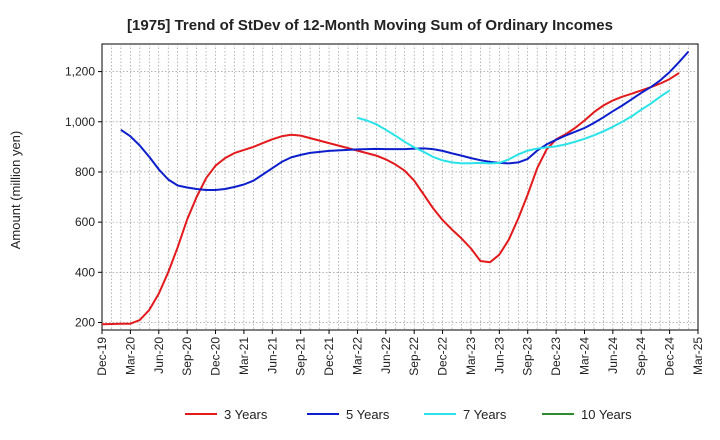  What do you see at coordinates (584, 356) in the screenshot?
I see `x-tick-label: Mar-24` at bounding box center [584, 356].